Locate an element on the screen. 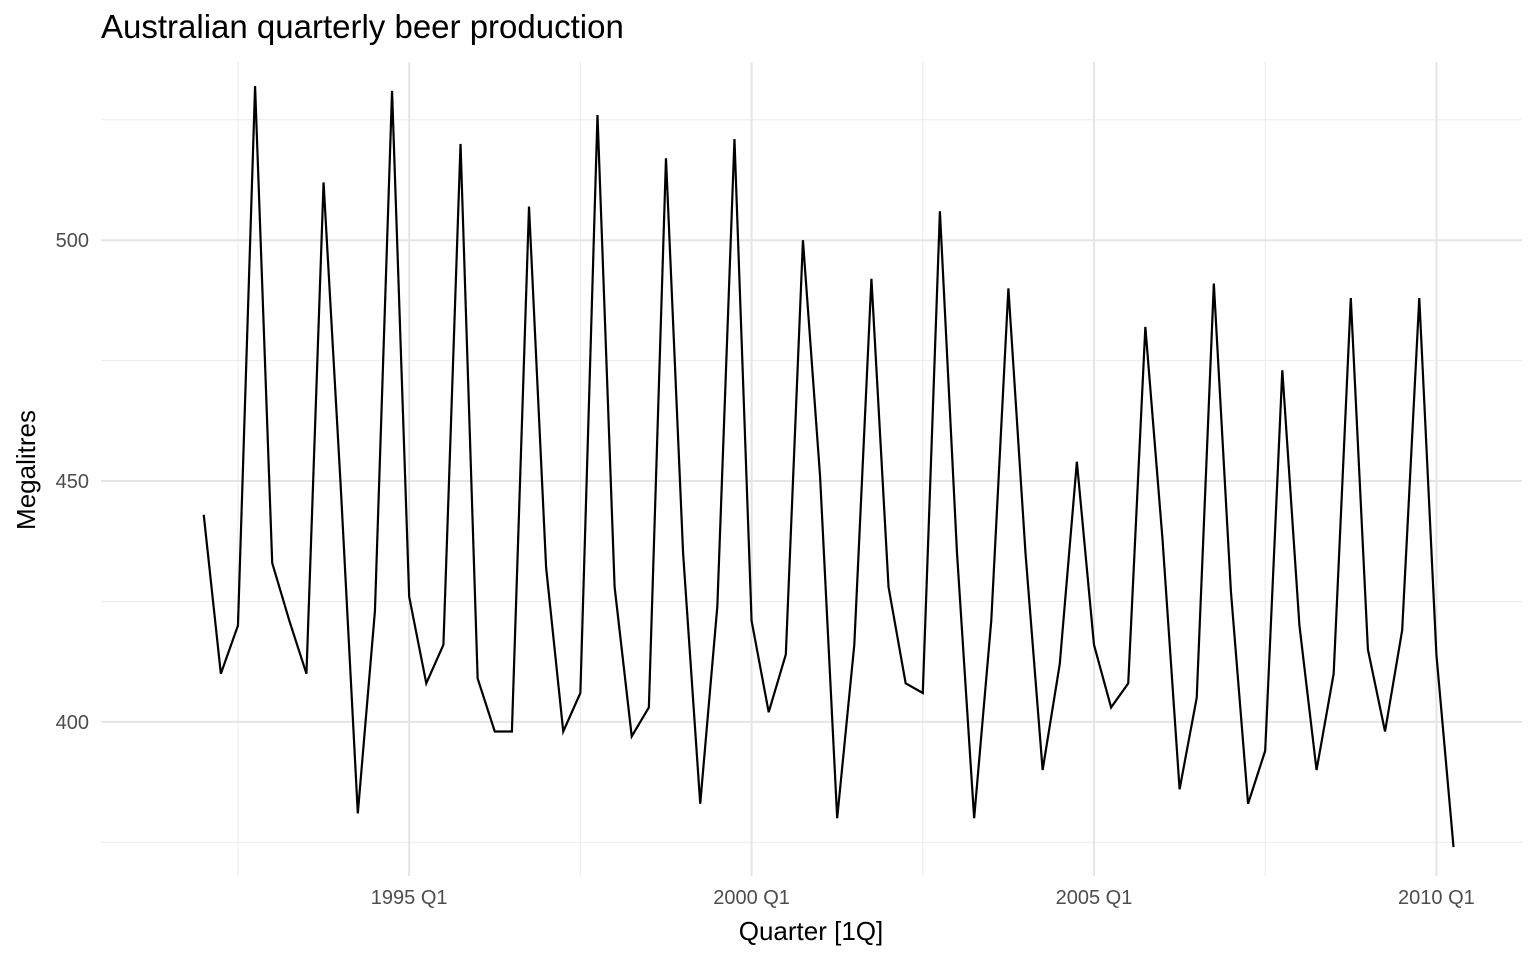 This screenshot has height=960, width=1536. x-tick-label: 1995 Q1 is located at coordinates (409, 898).